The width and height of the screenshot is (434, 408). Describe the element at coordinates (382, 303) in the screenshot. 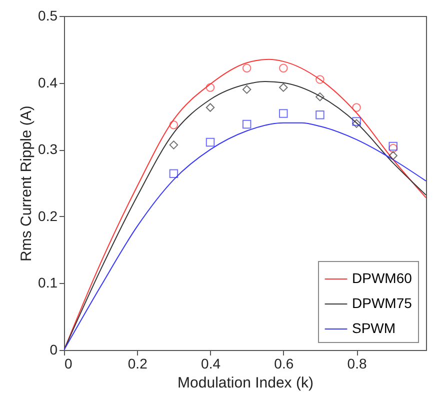

I see `legend-label: DPWM75` at that location.